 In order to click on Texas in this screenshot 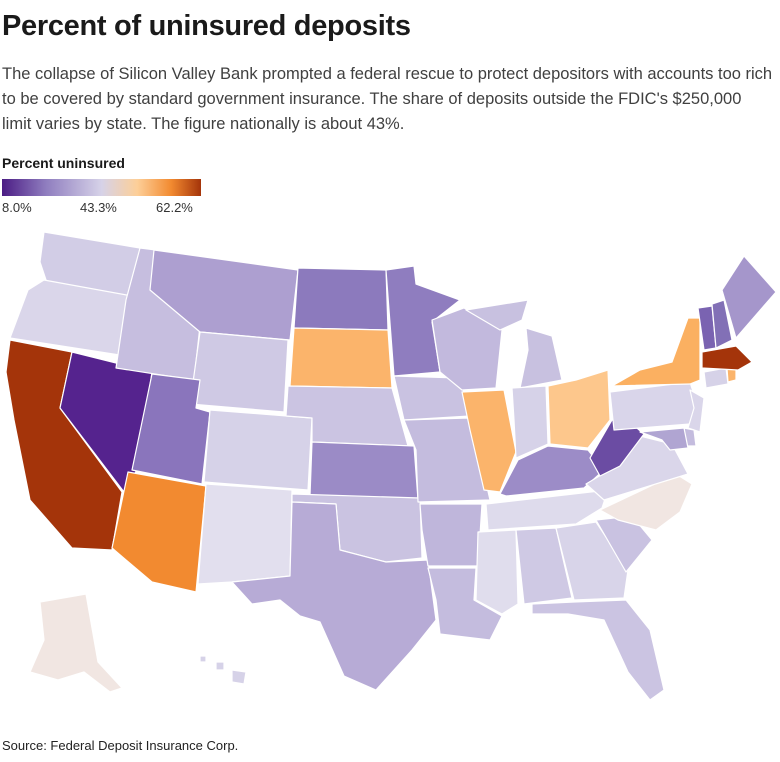, I will do `click(334, 596)`.